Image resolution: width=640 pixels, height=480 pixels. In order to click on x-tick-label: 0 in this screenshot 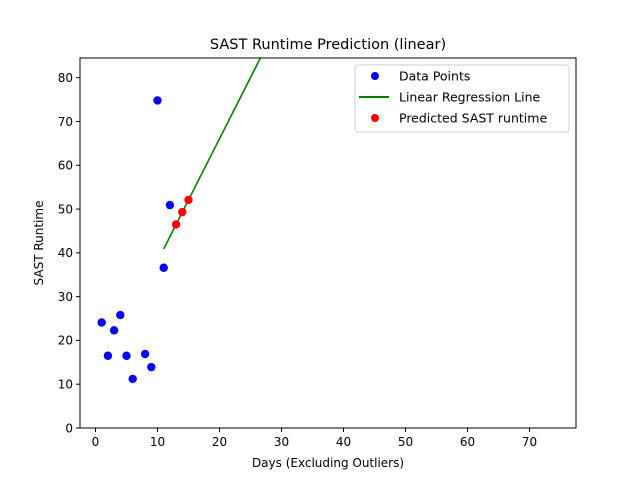, I will do `click(96, 442)`.